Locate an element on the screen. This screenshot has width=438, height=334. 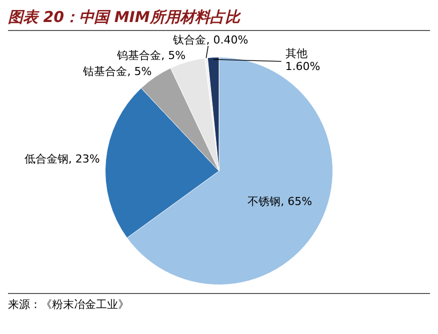
slice-label: 钛合金, 0.40% is located at coordinates (210, 39).